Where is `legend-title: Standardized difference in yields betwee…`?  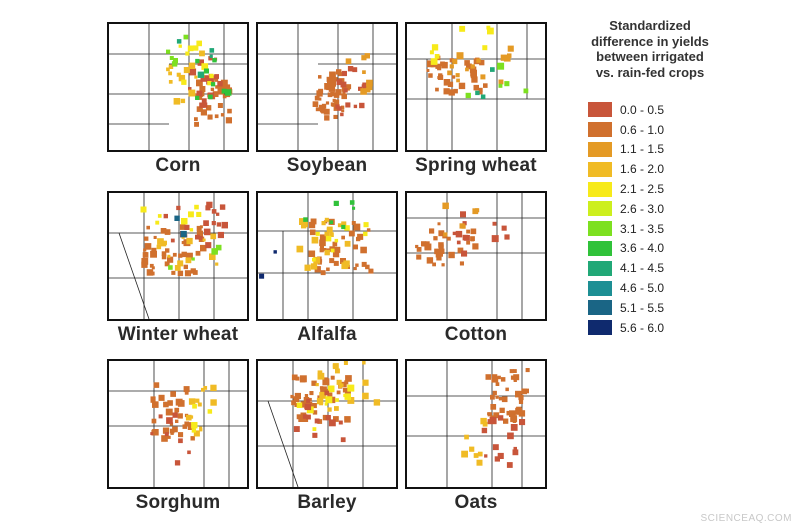 legend-title: Standardized difference in yields betwee… is located at coordinates (650, 49).